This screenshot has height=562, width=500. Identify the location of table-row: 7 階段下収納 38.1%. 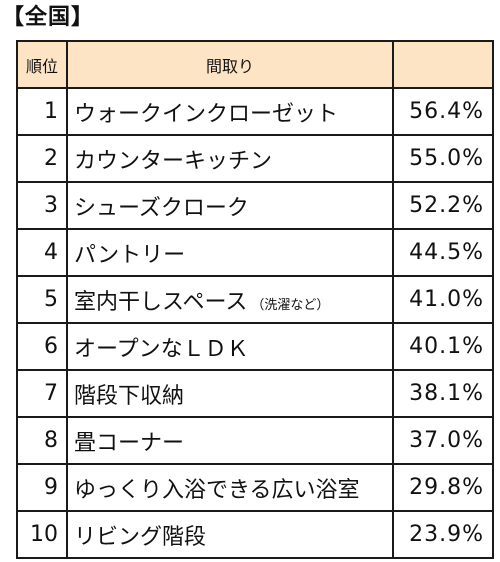
(255, 393).